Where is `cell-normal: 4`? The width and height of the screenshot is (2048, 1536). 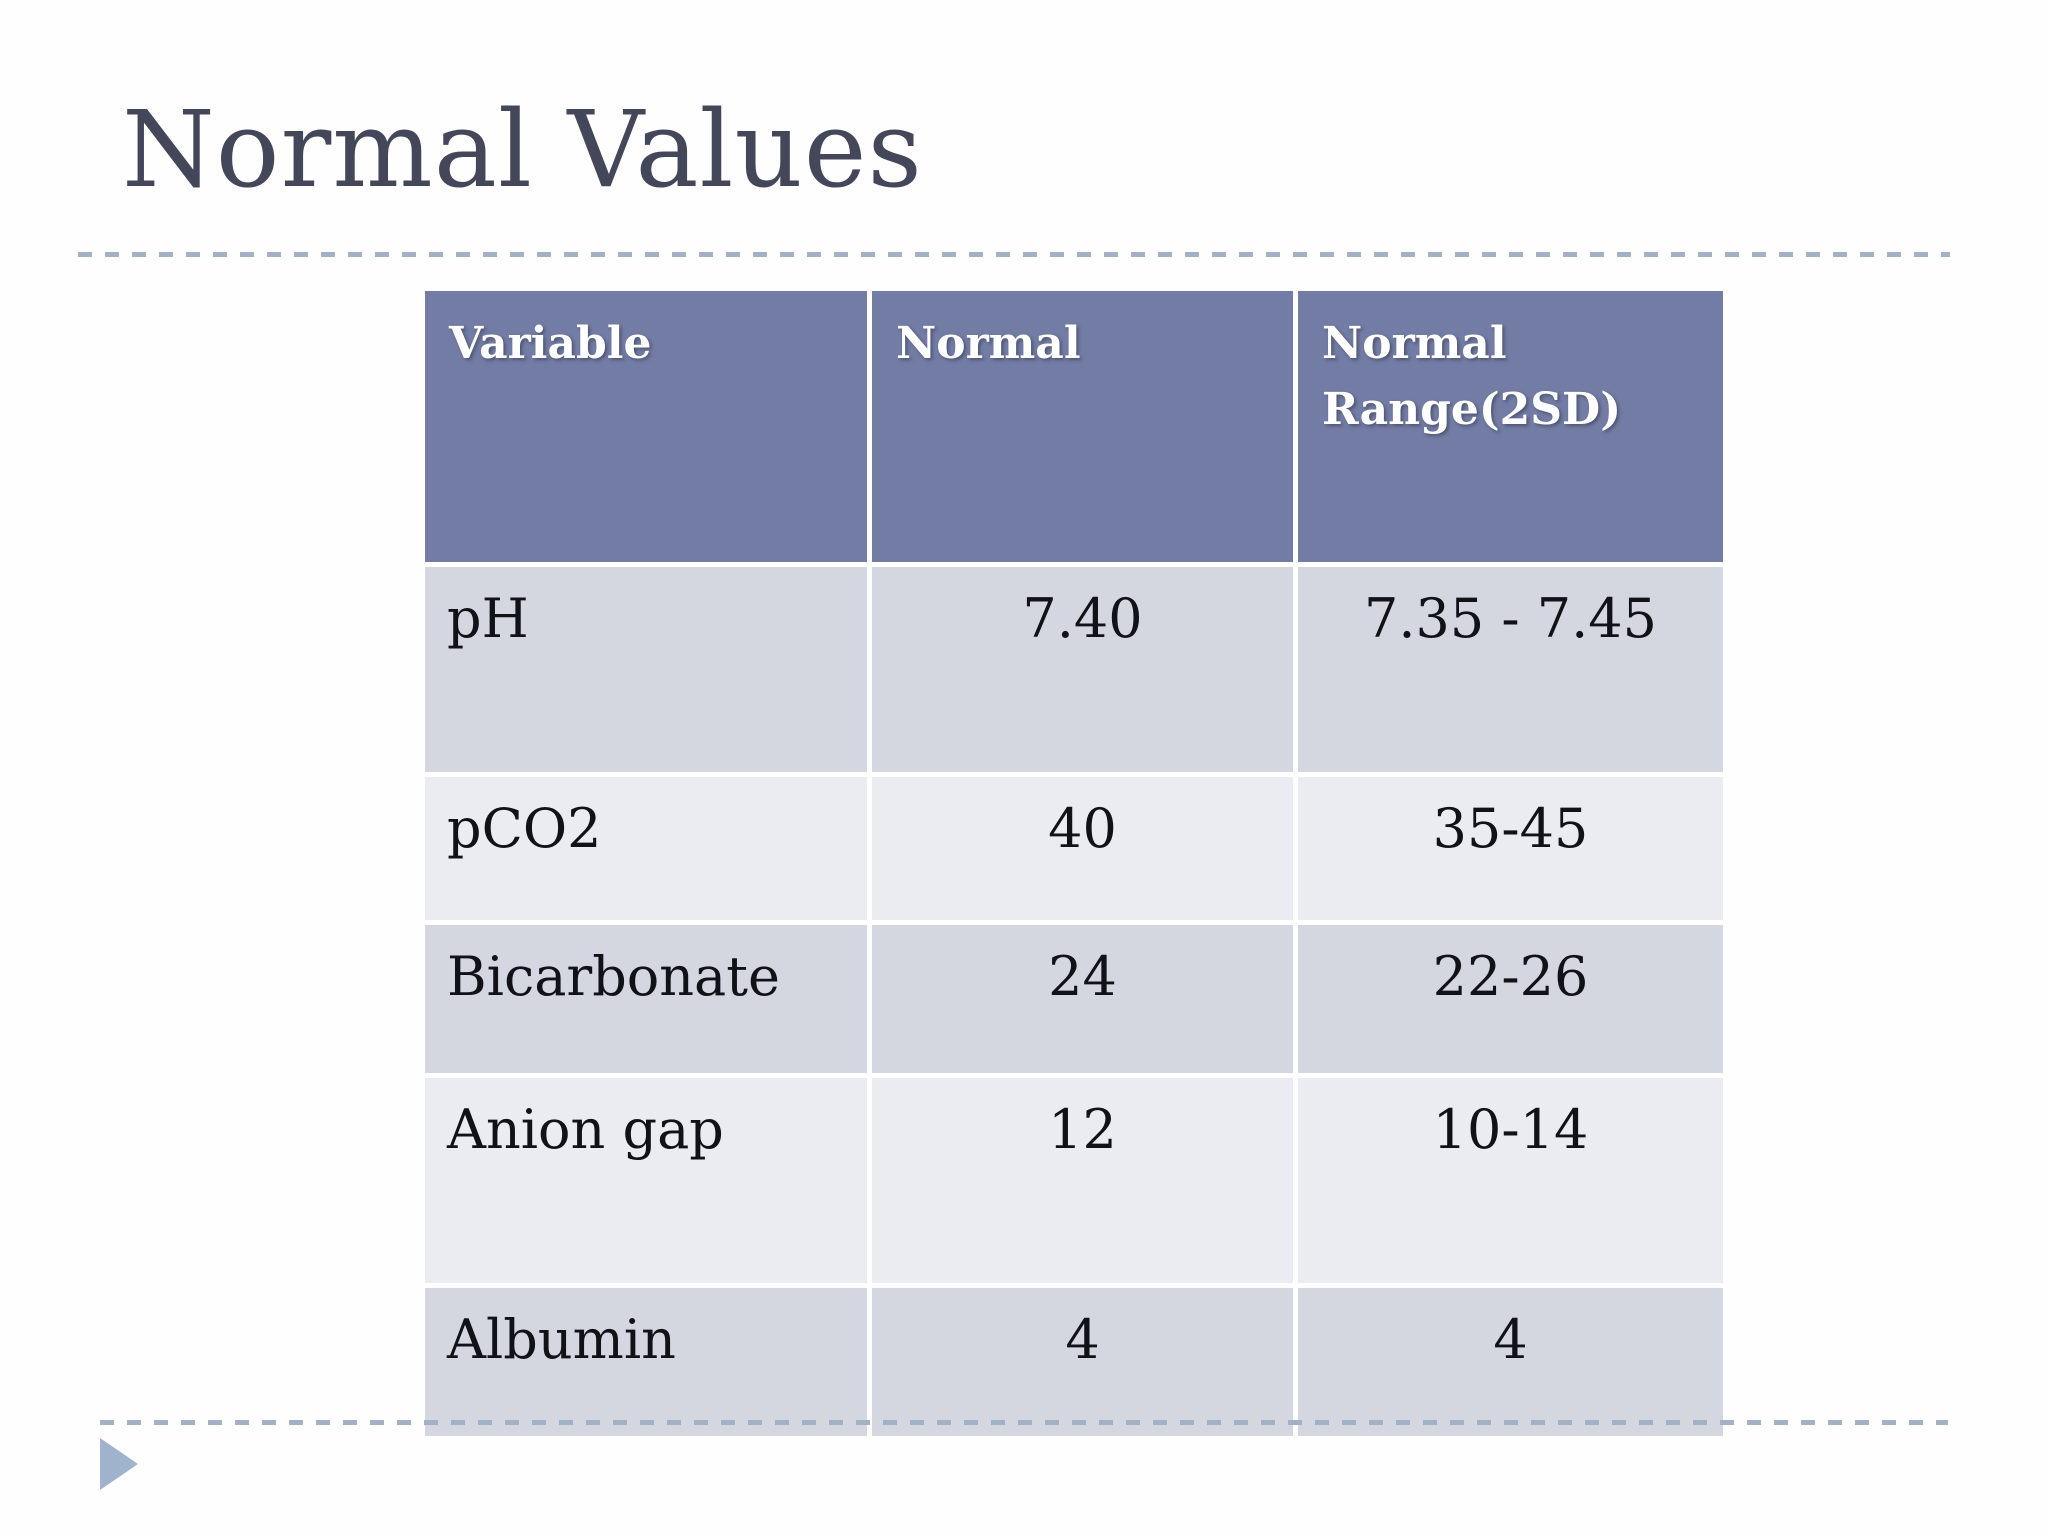
cell-normal: 4 is located at coordinates (1082, 1362).